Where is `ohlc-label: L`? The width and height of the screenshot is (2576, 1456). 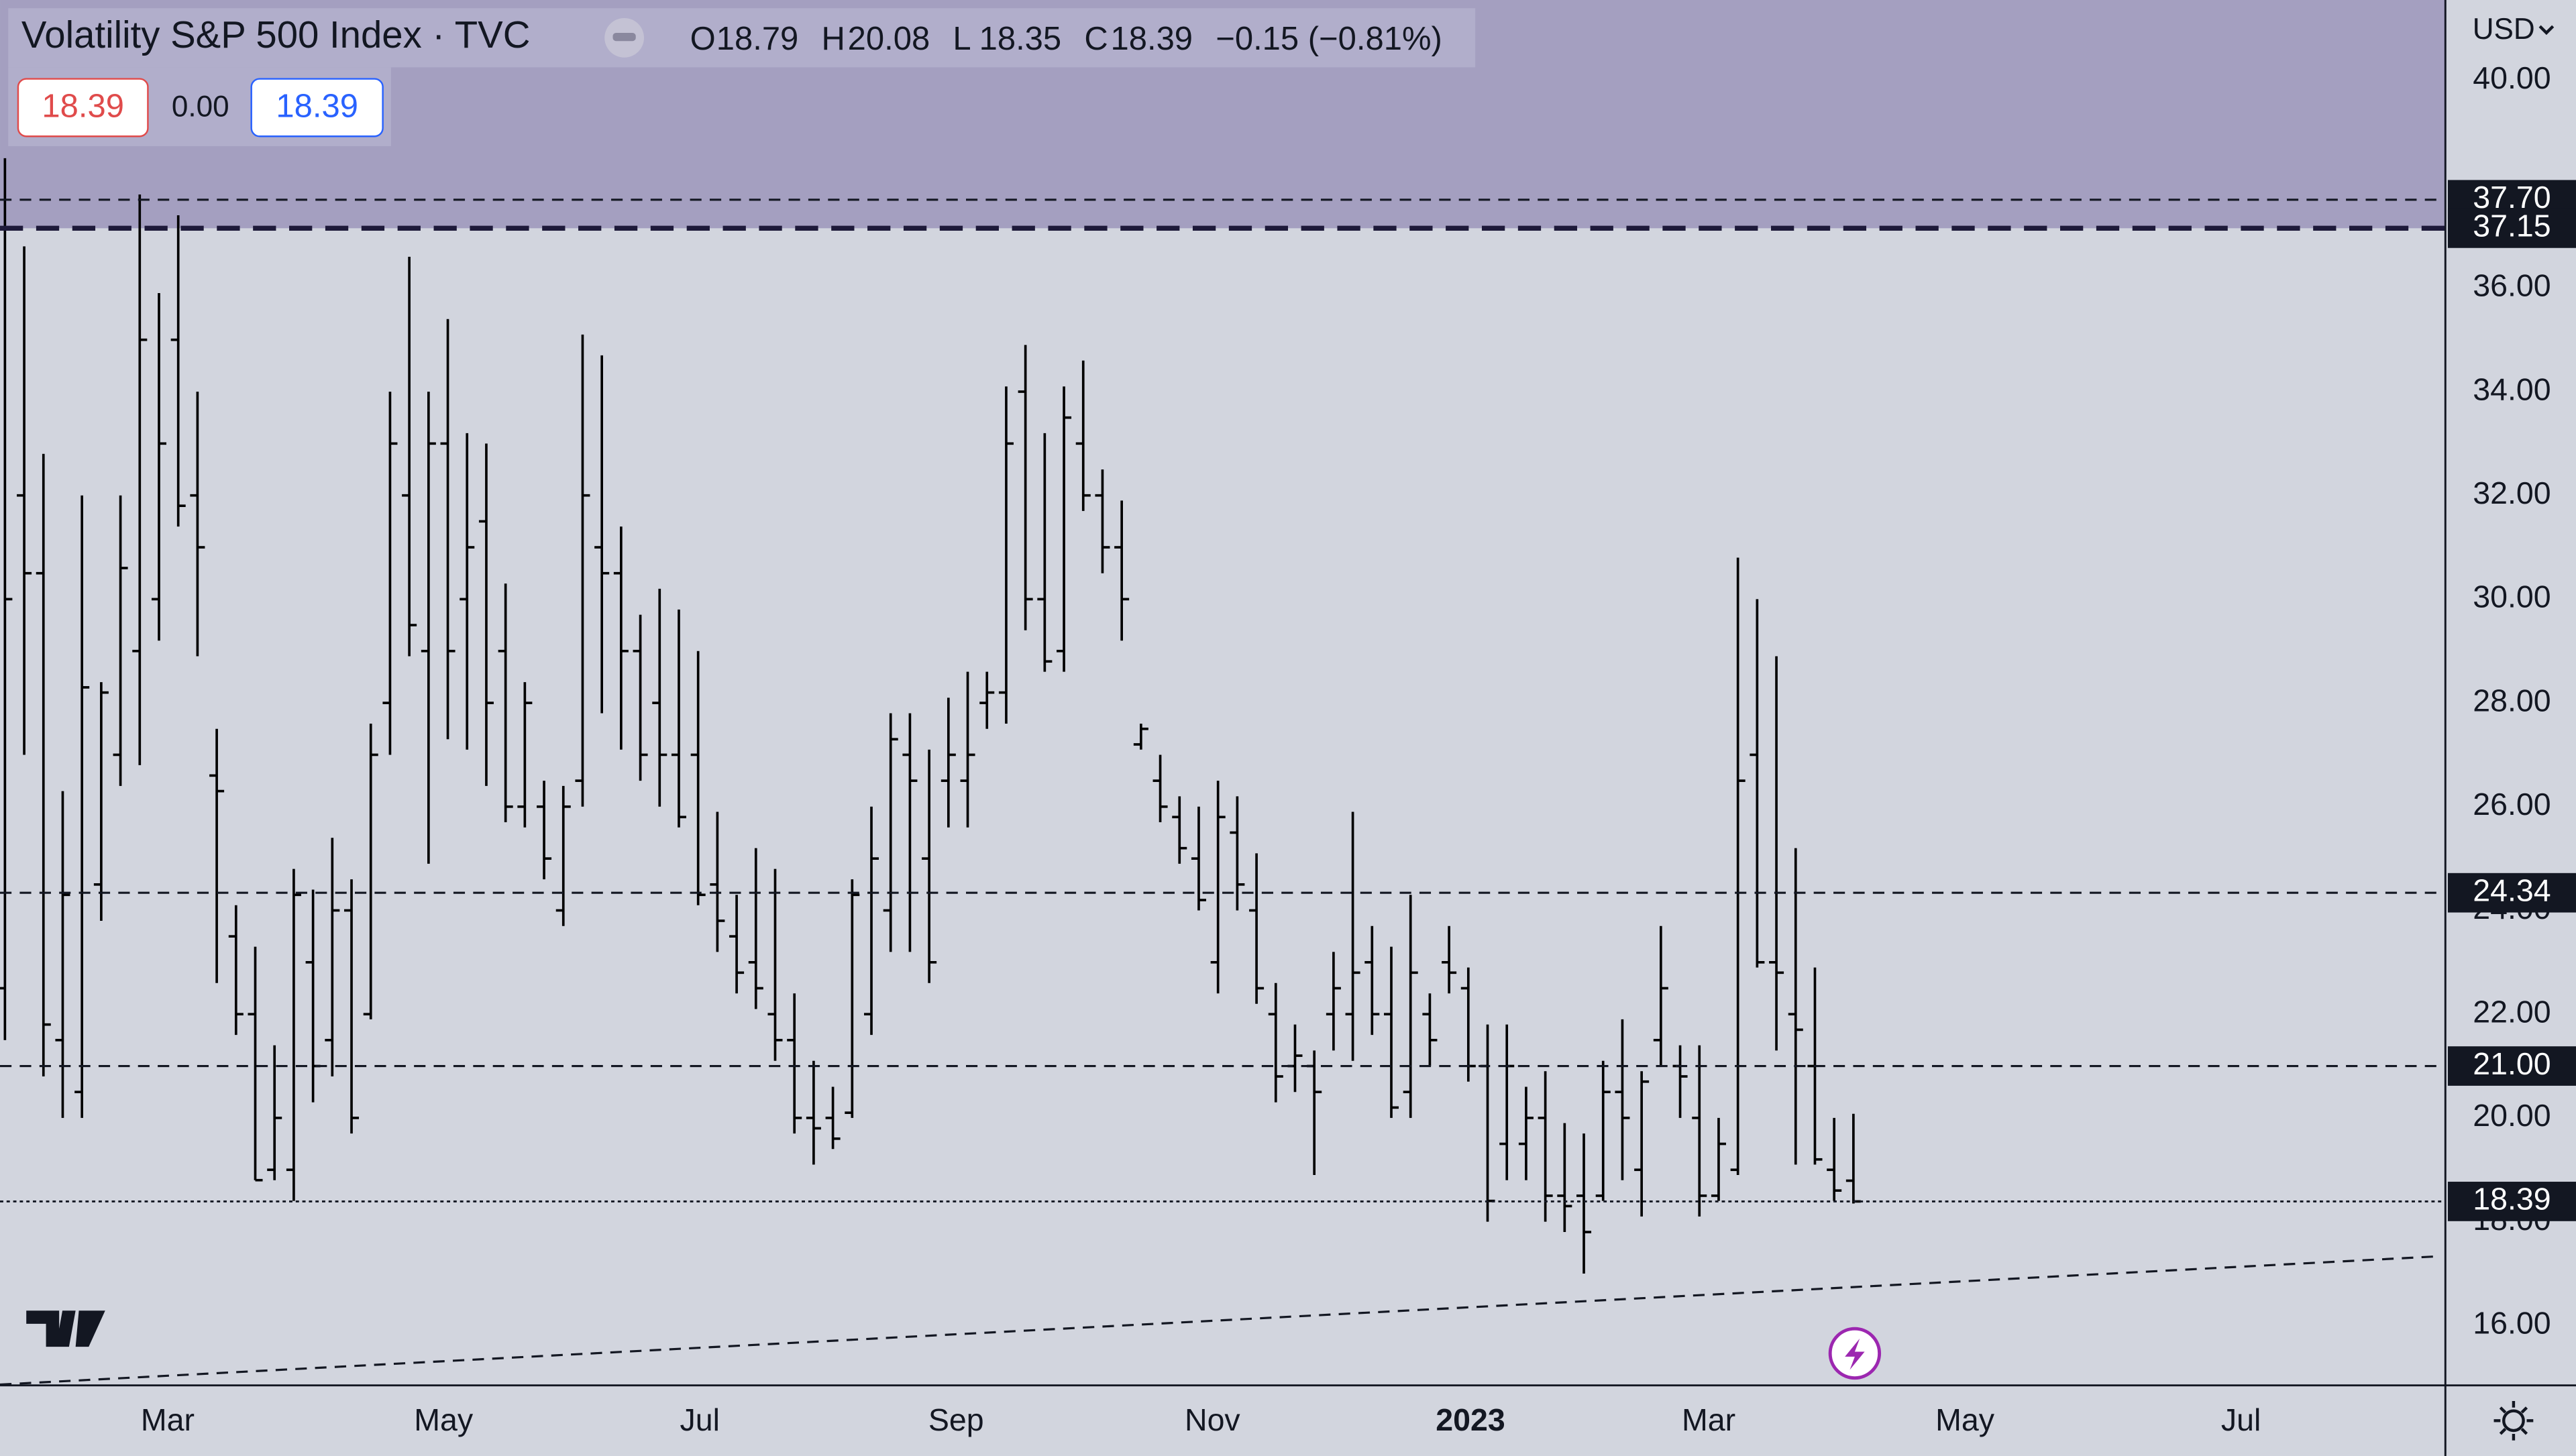
ohlc-label: L is located at coordinates (962, 39).